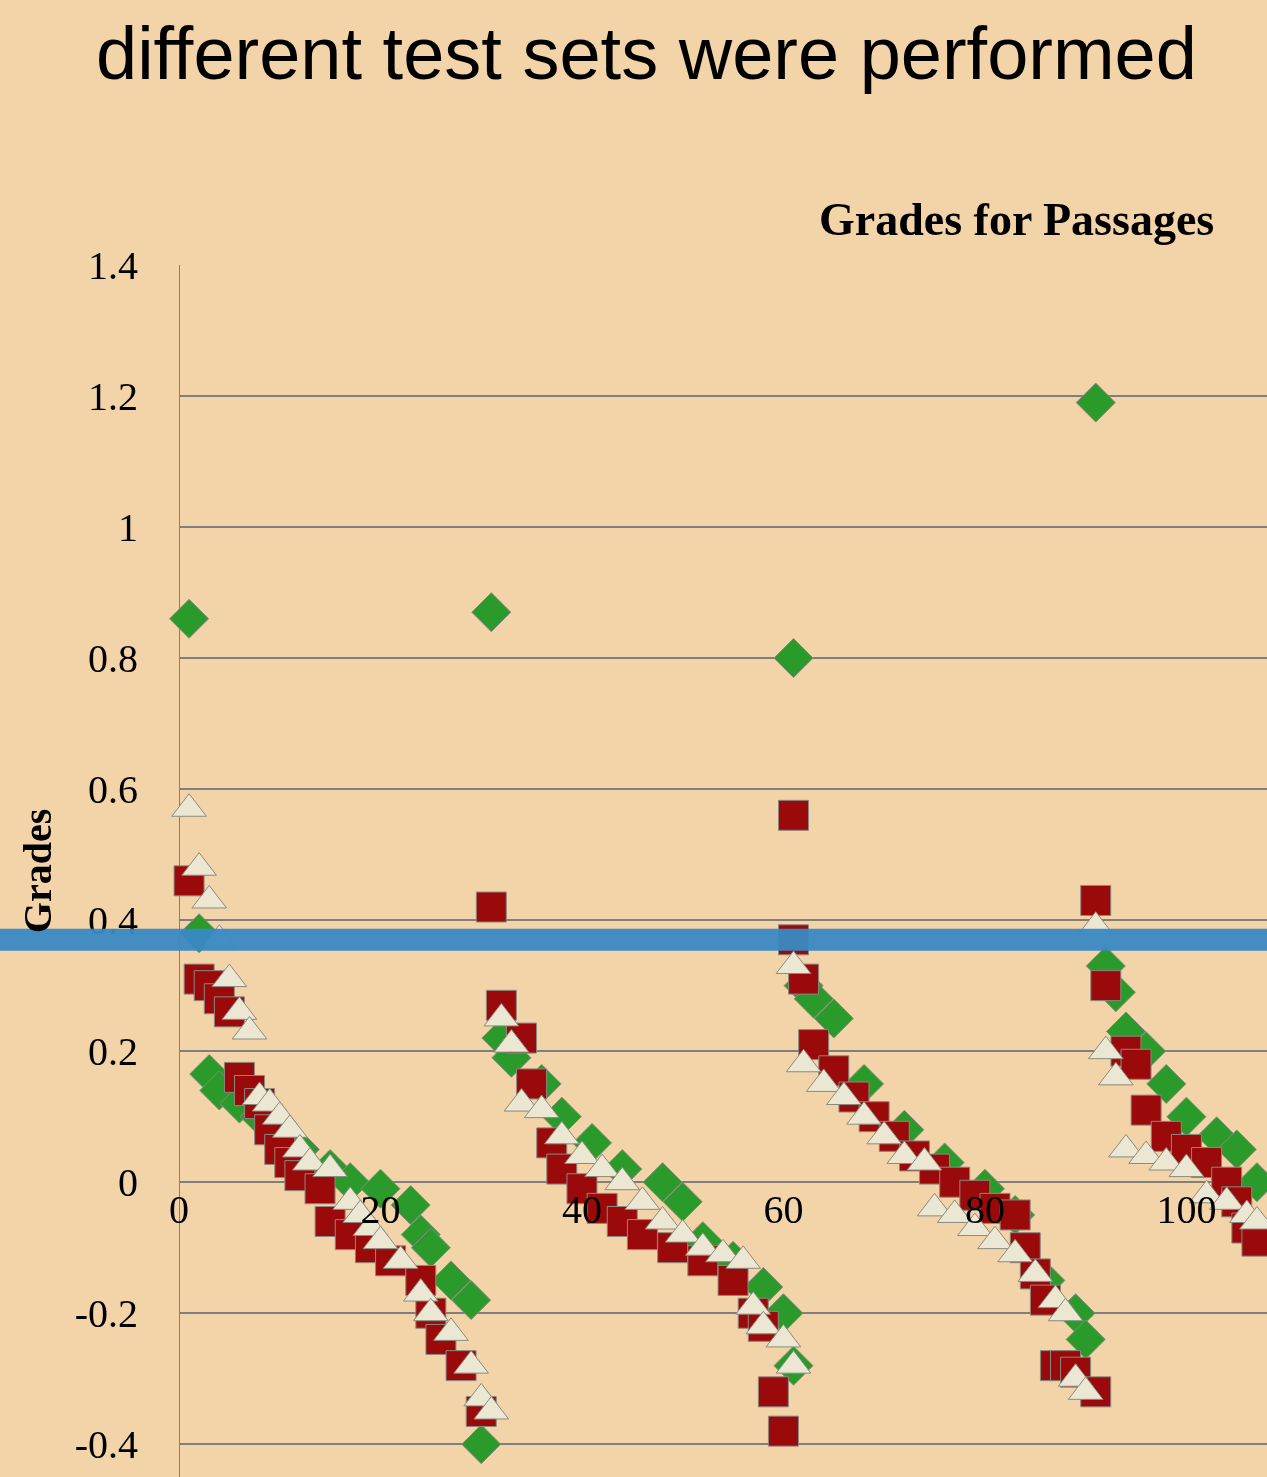  I want to click on x-tick-label: 80, so click(984, 1210).